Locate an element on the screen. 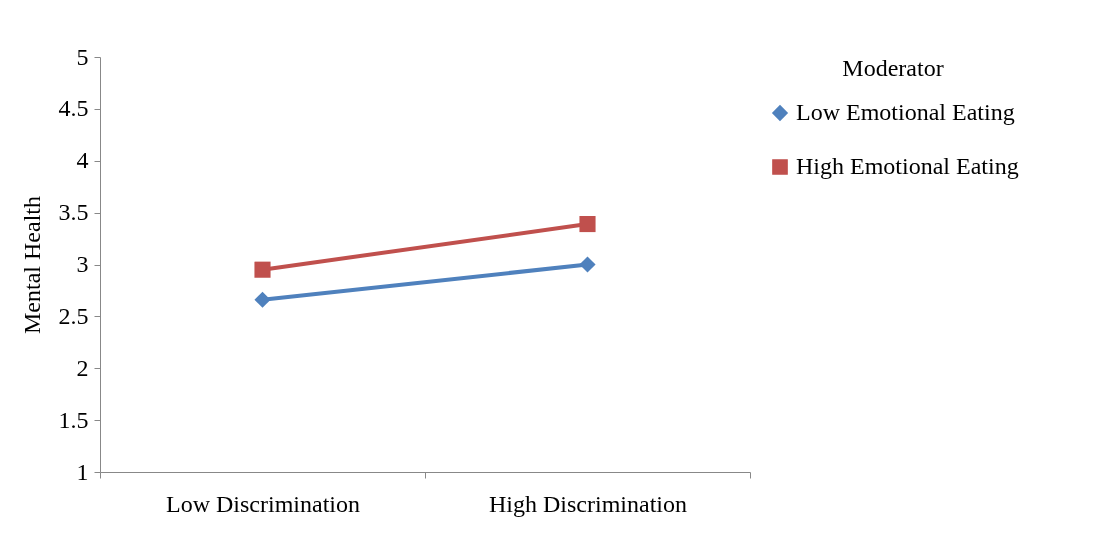  y-tick-label: 3.5 is located at coordinates (73, 212).